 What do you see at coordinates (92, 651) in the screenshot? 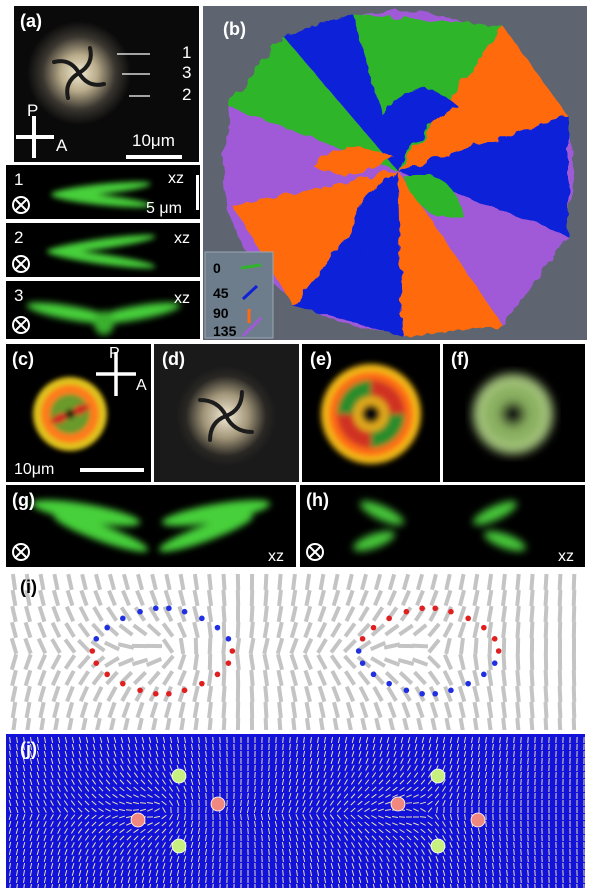
I see `director-dot` at bounding box center [92, 651].